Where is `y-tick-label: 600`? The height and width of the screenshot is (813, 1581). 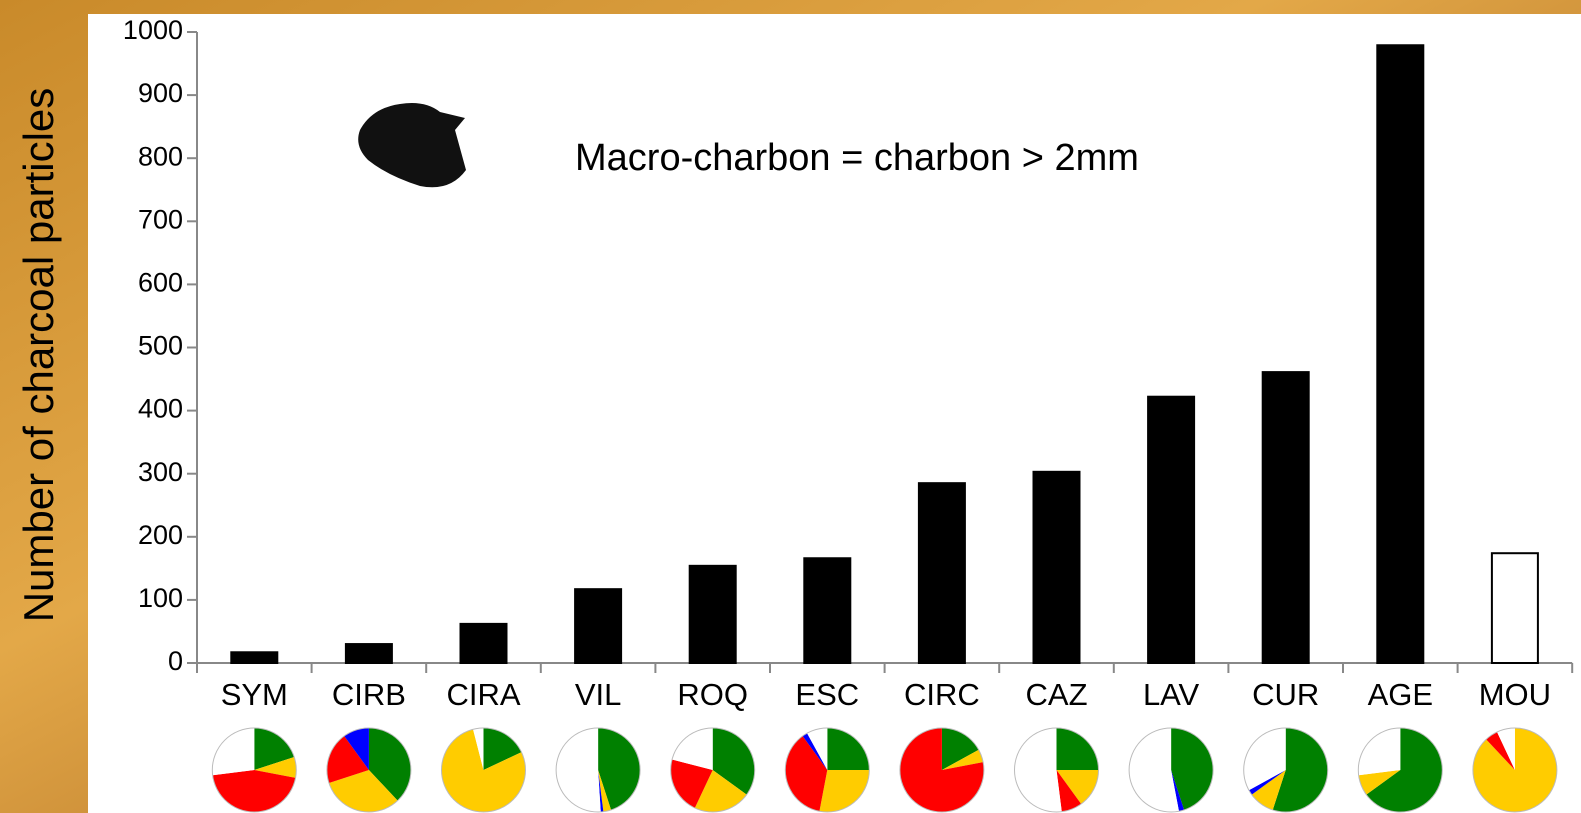
y-tick-label: 600 is located at coordinates (160, 283).